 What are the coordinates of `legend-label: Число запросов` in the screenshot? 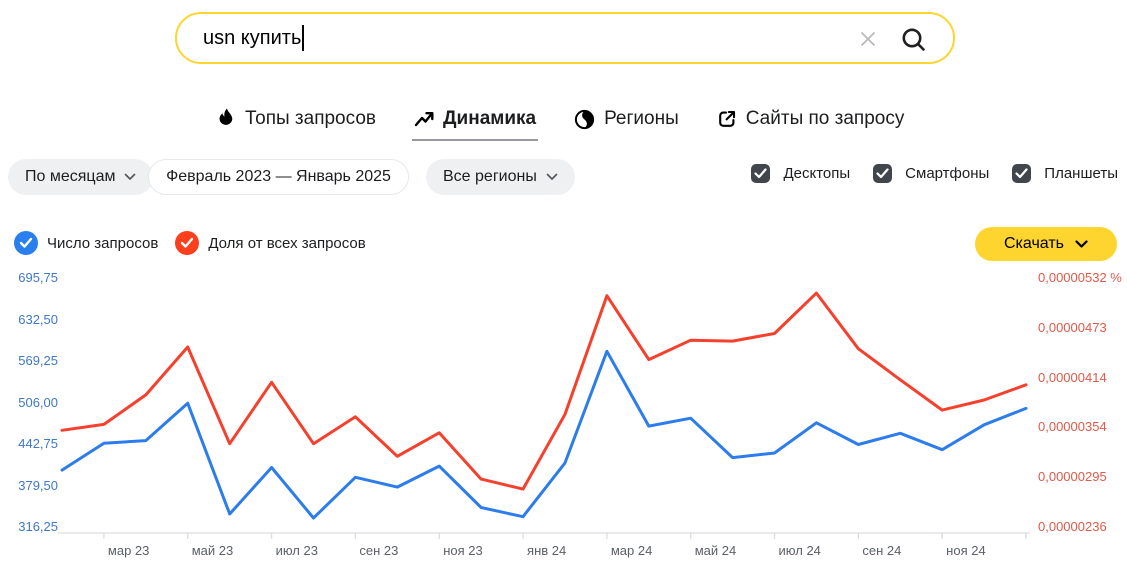 It's located at (103, 243).